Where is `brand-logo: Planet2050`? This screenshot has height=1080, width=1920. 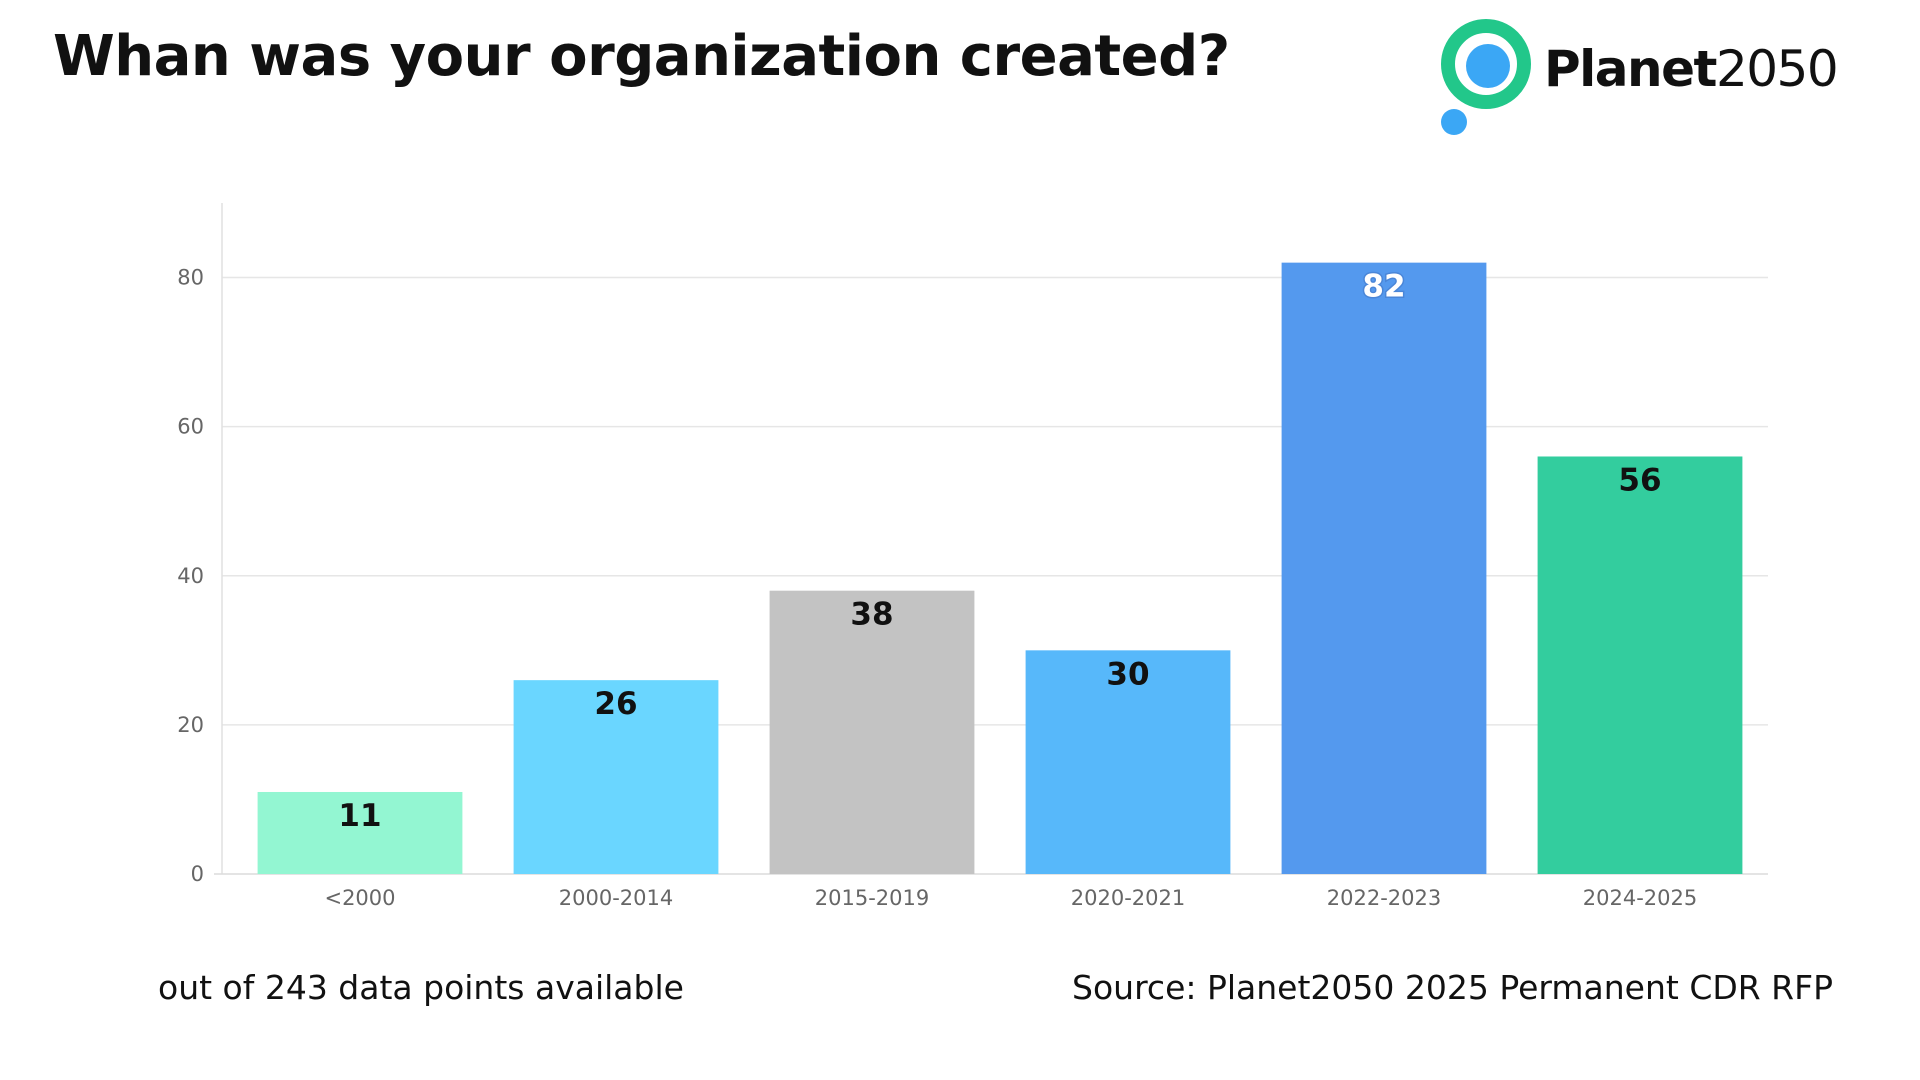
brand-logo: Planet2050 is located at coordinates (1650, 83).